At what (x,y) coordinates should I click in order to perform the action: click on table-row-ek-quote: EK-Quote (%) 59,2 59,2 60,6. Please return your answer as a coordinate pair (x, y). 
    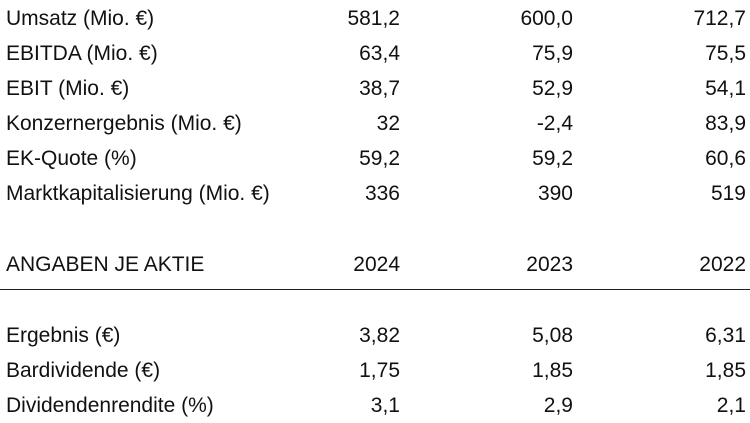
    Looking at the image, I should click on (375, 159).